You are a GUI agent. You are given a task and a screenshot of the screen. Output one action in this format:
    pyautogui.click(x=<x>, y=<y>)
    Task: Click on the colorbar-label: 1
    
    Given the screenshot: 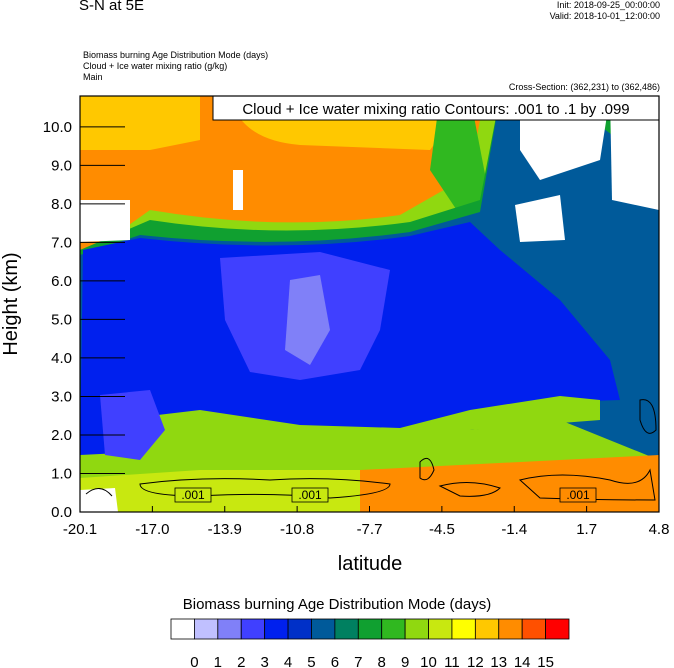 What is the action you would take?
    pyautogui.click(x=218, y=661)
    